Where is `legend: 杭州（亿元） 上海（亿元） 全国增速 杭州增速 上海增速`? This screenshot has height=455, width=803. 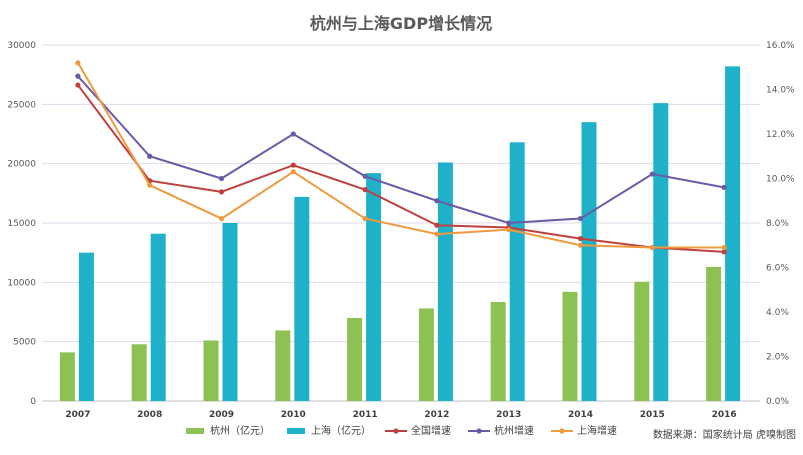 legend: 杭州（亿元） 上海（亿元） 全国增速 杭州增速 上海增速 is located at coordinates (401, 430).